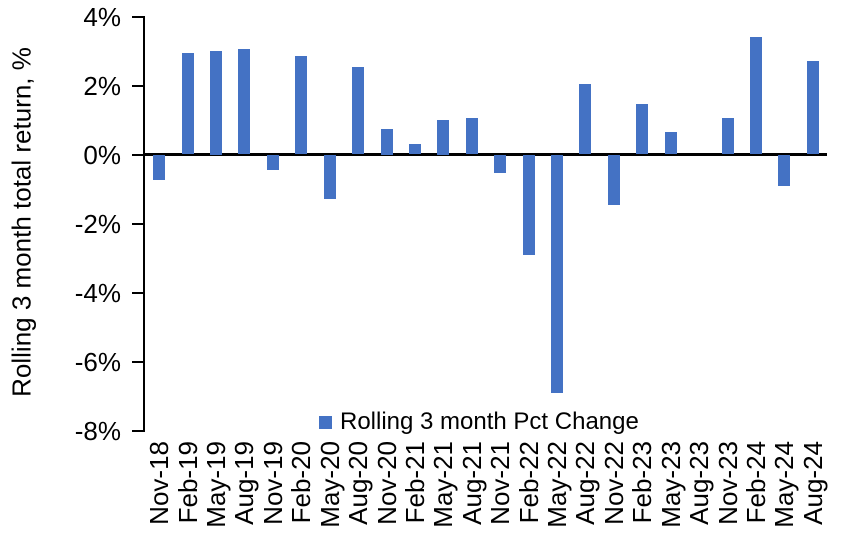  What do you see at coordinates (386, 483) in the screenshot?
I see `x-tick-label-Nov-20: Nov-20` at bounding box center [386, 483].